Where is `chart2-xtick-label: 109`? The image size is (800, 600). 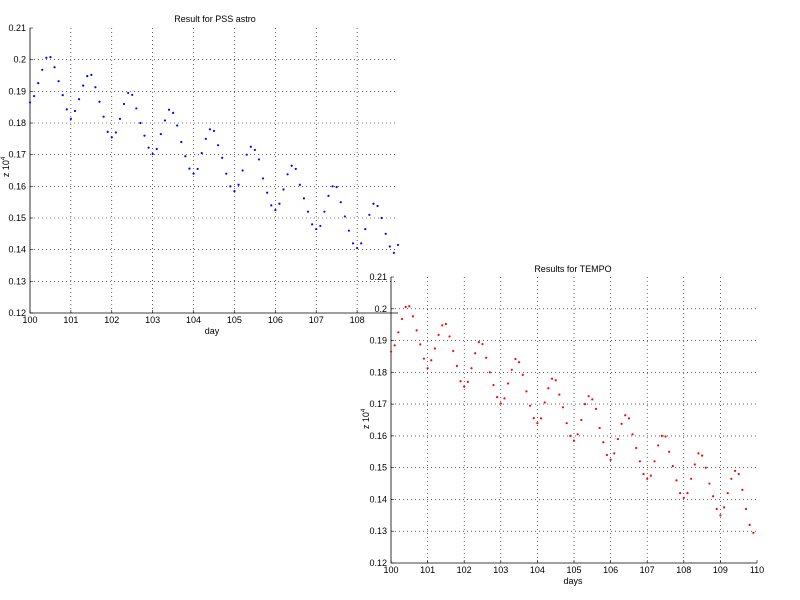
chart2-xtick-label: 109 is located at coordinates (720, 570).